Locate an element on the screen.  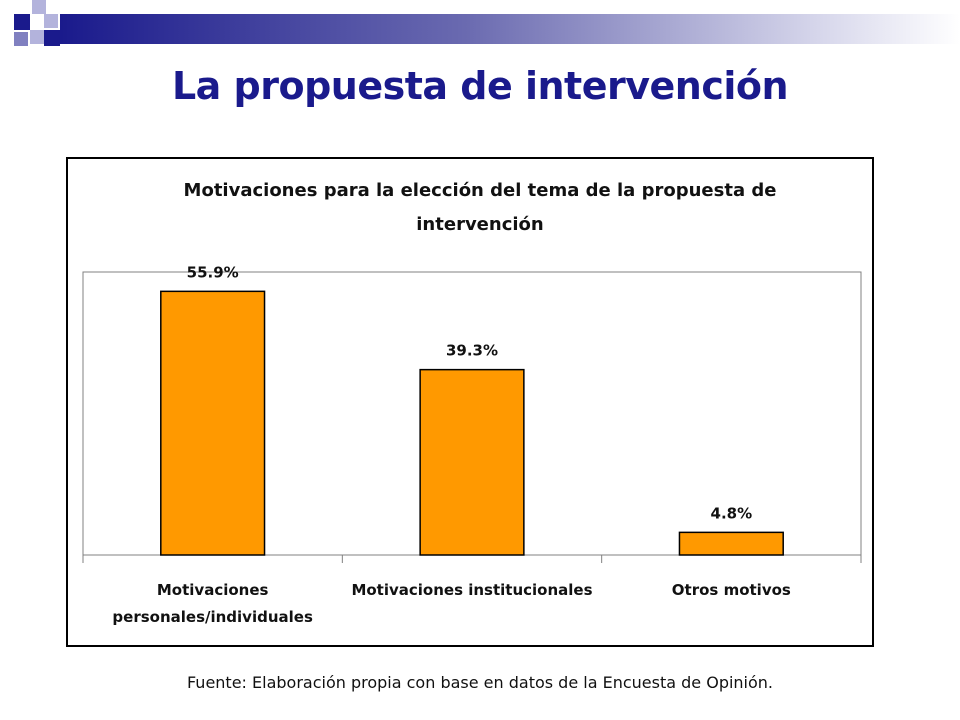
data-label-1: 55.9% is located at coordinates (213, 272).